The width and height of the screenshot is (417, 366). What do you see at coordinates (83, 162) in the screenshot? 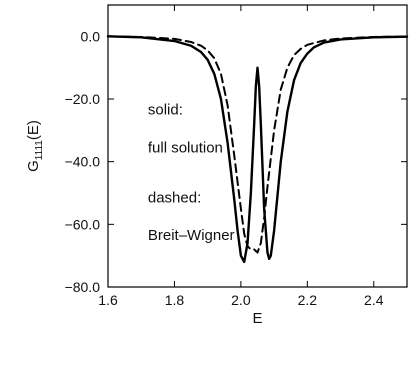
I see `y-tick-label: −40.0` at bounding box center [83, 162].